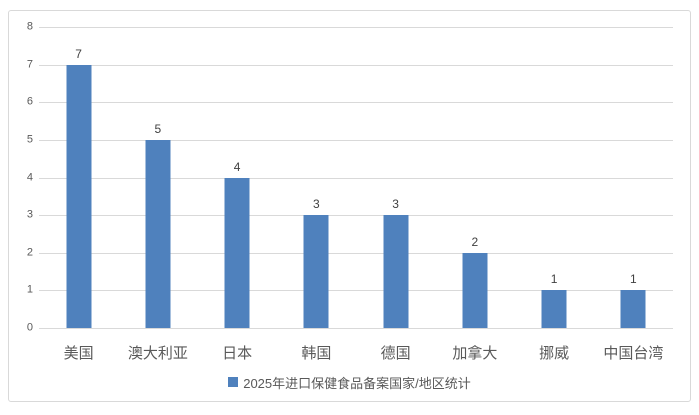 The width and height of the screenshot is (699, 415). Describe the element at coordinates (158, 128) in the screenshot. I see `data-label: 5` at that location.